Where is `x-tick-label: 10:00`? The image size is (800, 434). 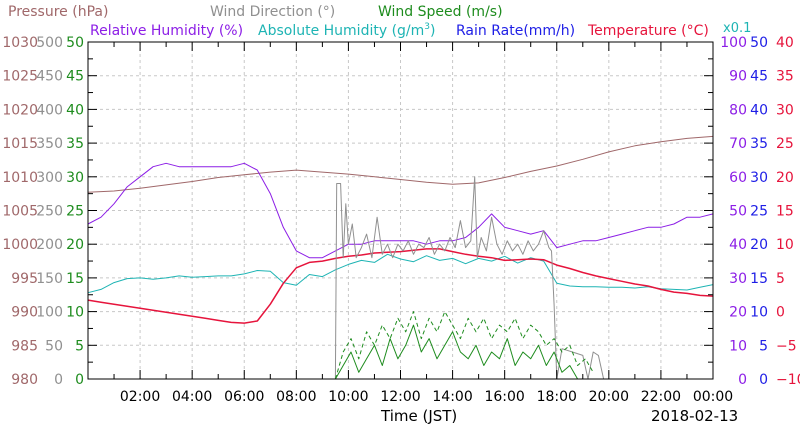
x-tick-label: 10:00 is located at coordinates (348, 397).